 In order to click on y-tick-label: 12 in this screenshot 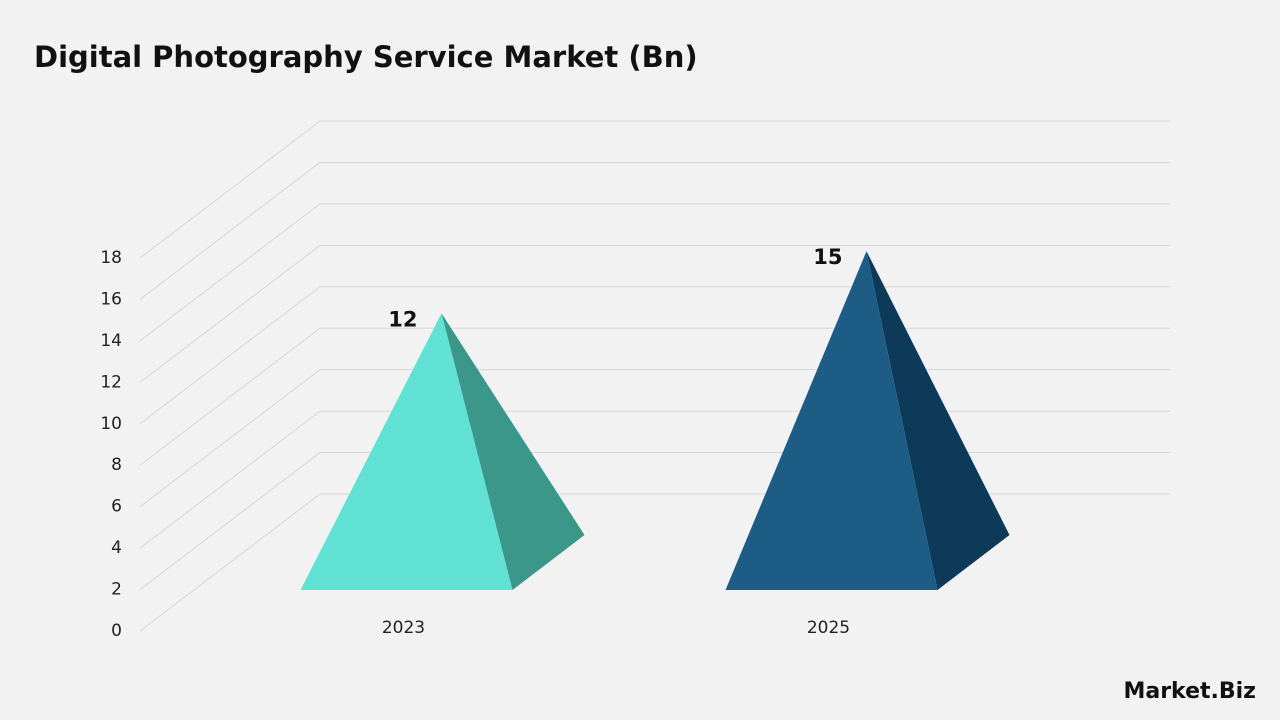, I will do `click(111, 382)`.